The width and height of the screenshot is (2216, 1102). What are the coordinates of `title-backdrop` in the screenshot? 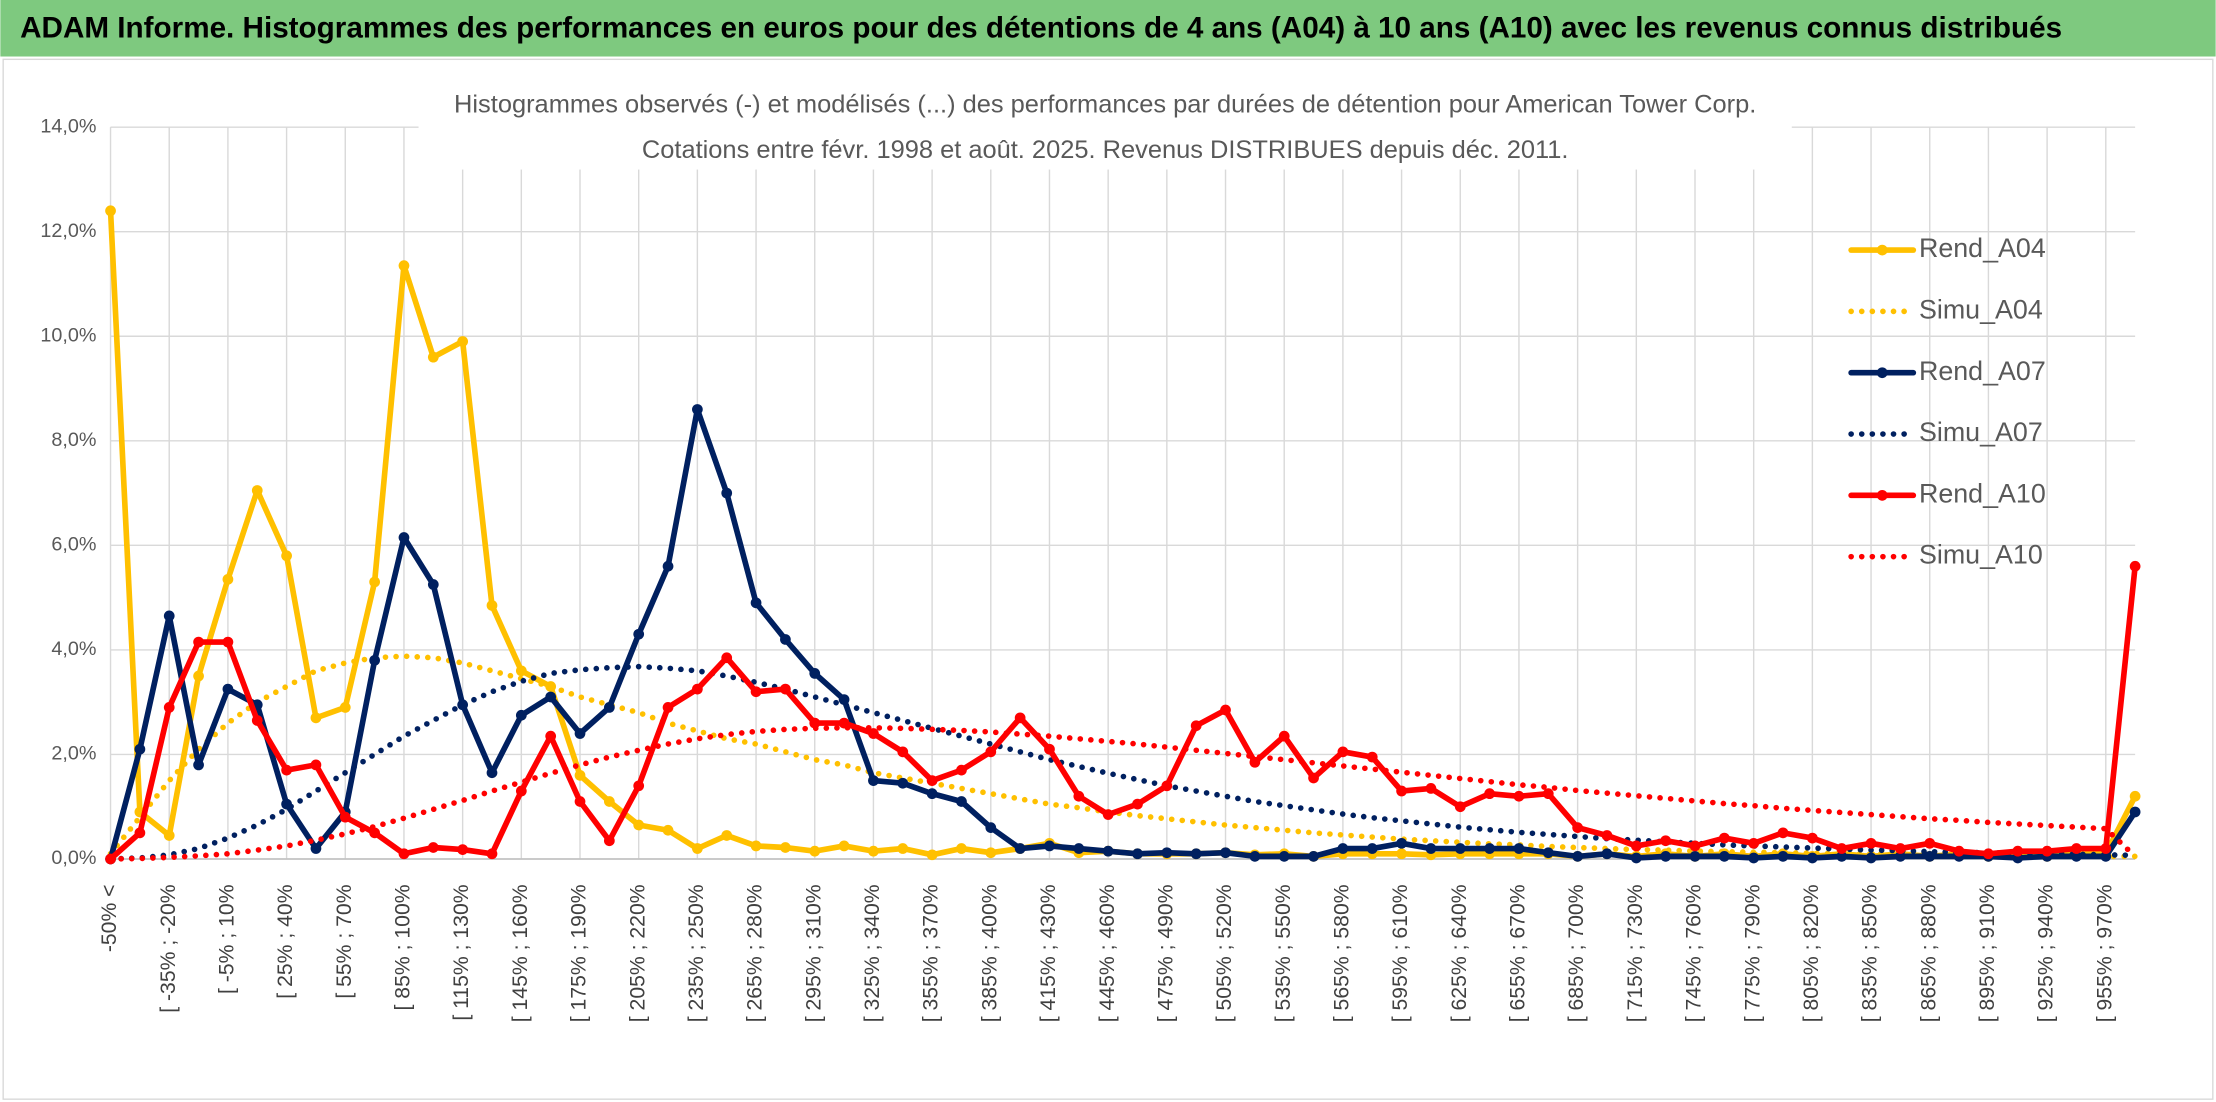 It's located at (1105, 128).